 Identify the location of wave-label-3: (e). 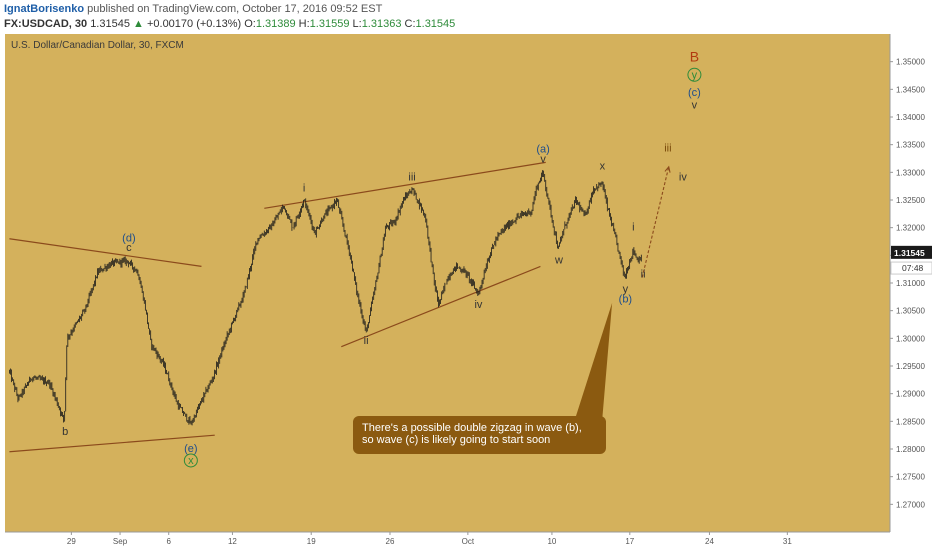
(190, 449).